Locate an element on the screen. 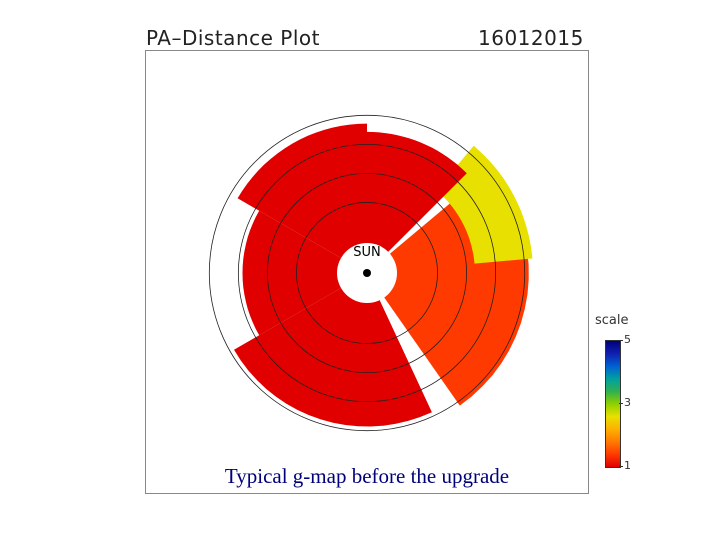  sun-center-dot is located at coordinates (367, 273).